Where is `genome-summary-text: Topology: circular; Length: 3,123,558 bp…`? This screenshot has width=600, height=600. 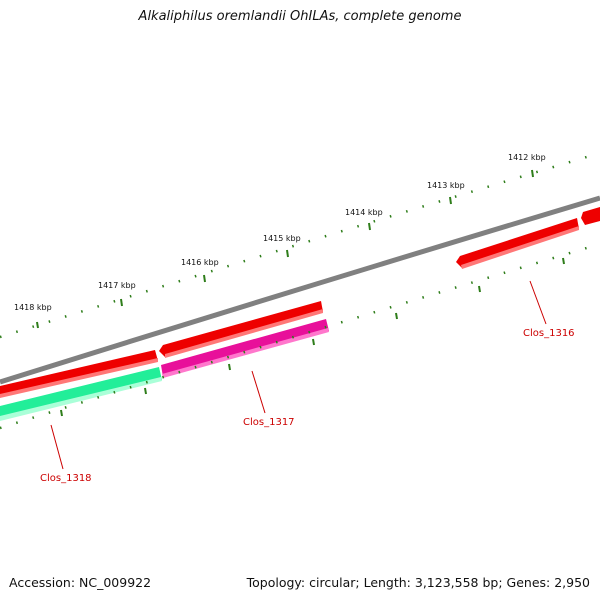 genome-summary-text: Topology: circular; Length: 3,123,558 bp… is located at coordinates (418, 582).